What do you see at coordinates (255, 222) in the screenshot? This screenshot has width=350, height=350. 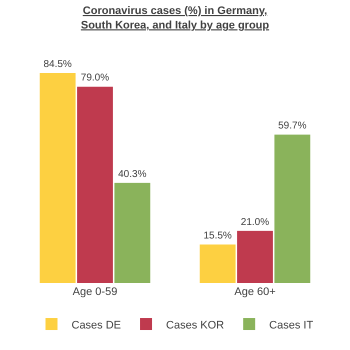 I see `data-label: 21.0%` at bounding box center [255, 222].